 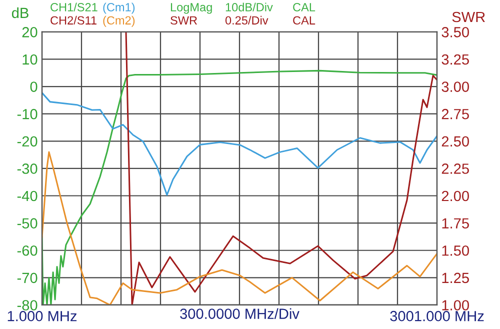 I want to click on y2-tick-label: 1.75, so click(x=455, y=223).